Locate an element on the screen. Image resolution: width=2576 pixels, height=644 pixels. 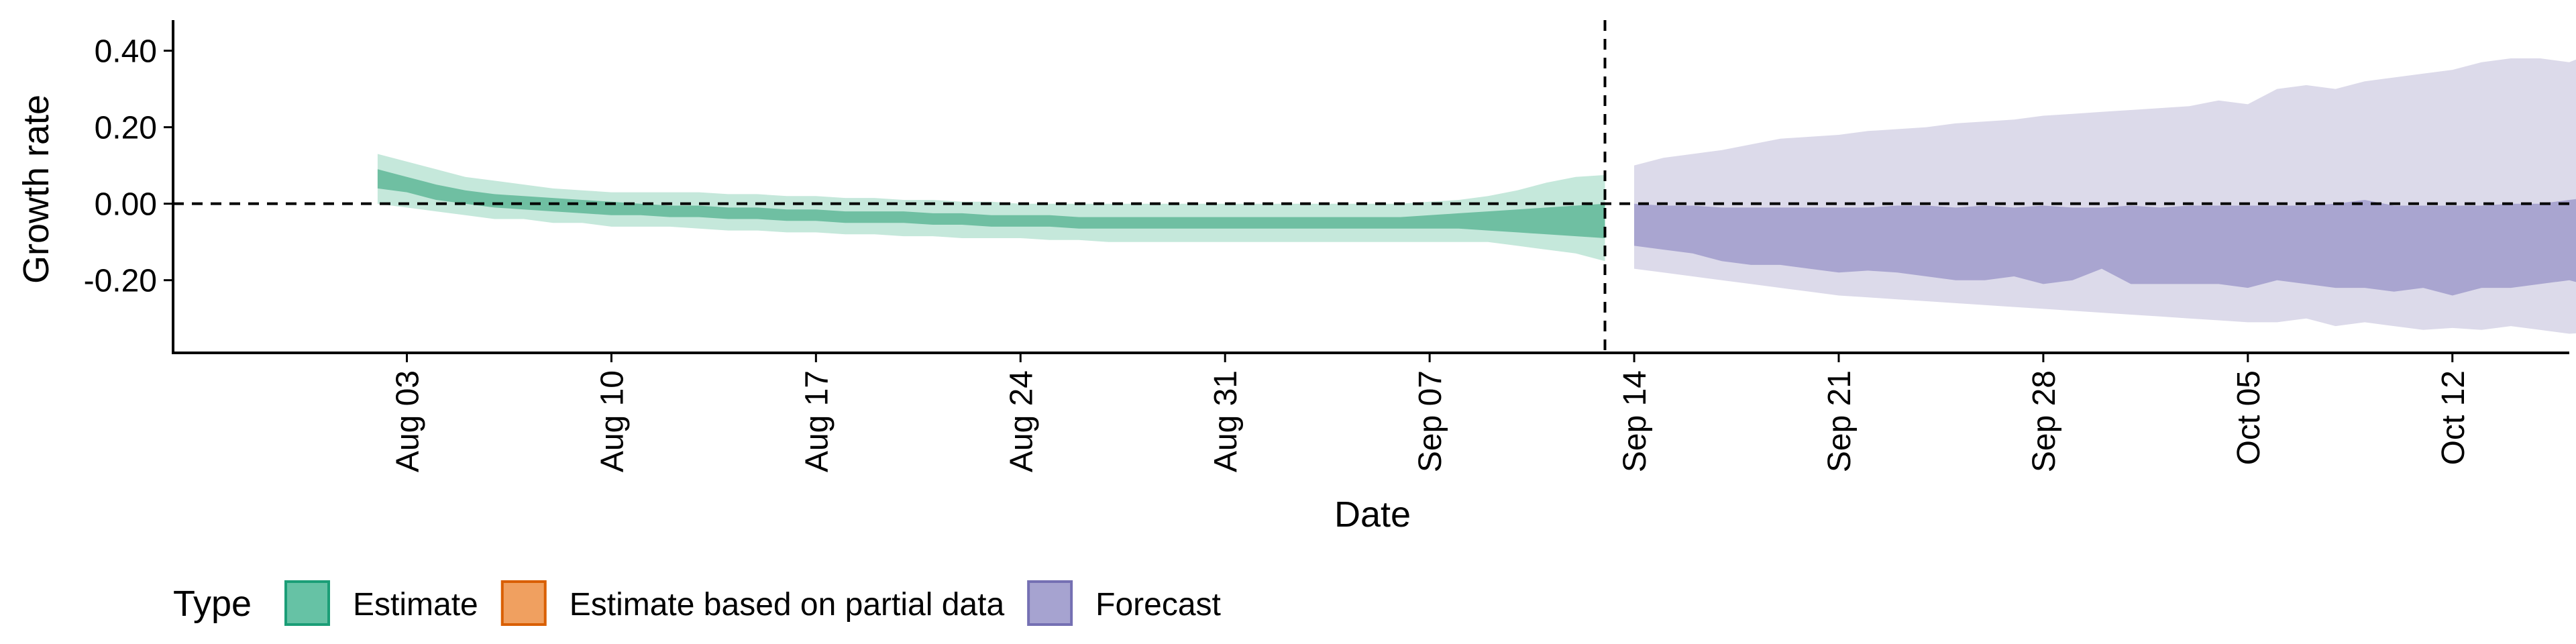
y-tick-label: -0.20 is located at coordinates (120, 281).